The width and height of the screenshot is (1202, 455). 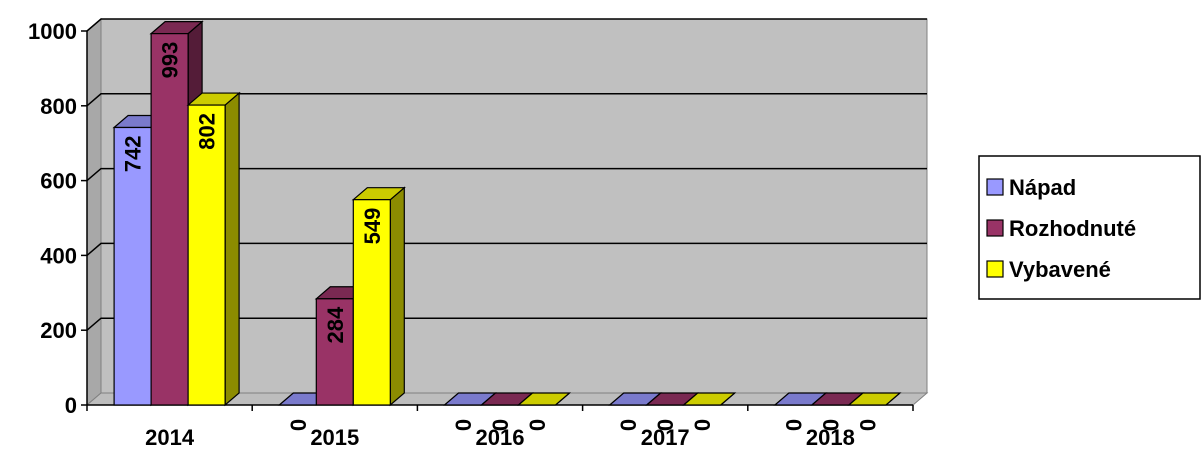 I want to click on x-tick-label: 2016, so click(x=500, y=437).